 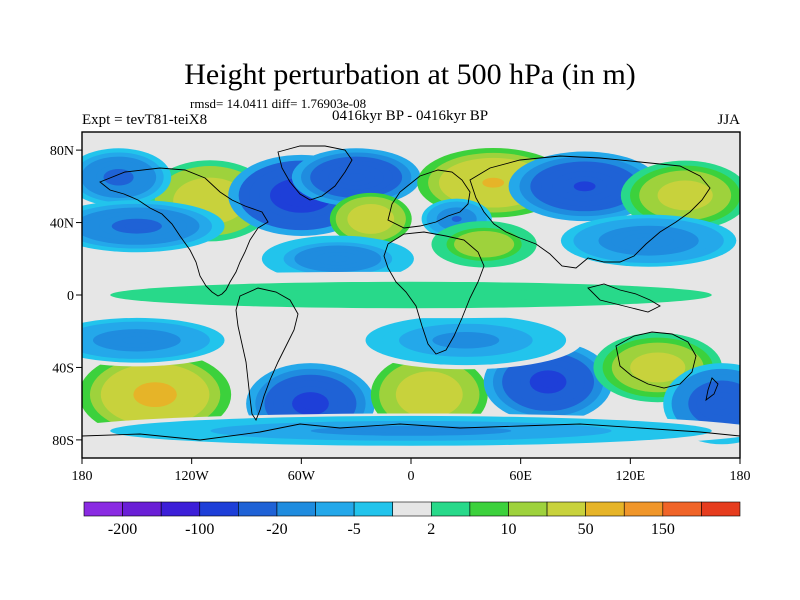 I want to click on x-tick-label: 60E, so click(x=520, y=476).